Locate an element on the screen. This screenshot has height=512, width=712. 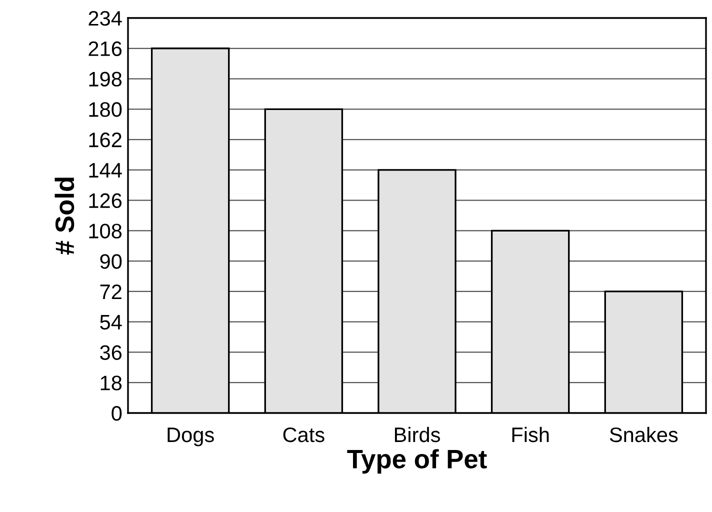
y-tick-label: 180 is located at coordinates (105, 109).